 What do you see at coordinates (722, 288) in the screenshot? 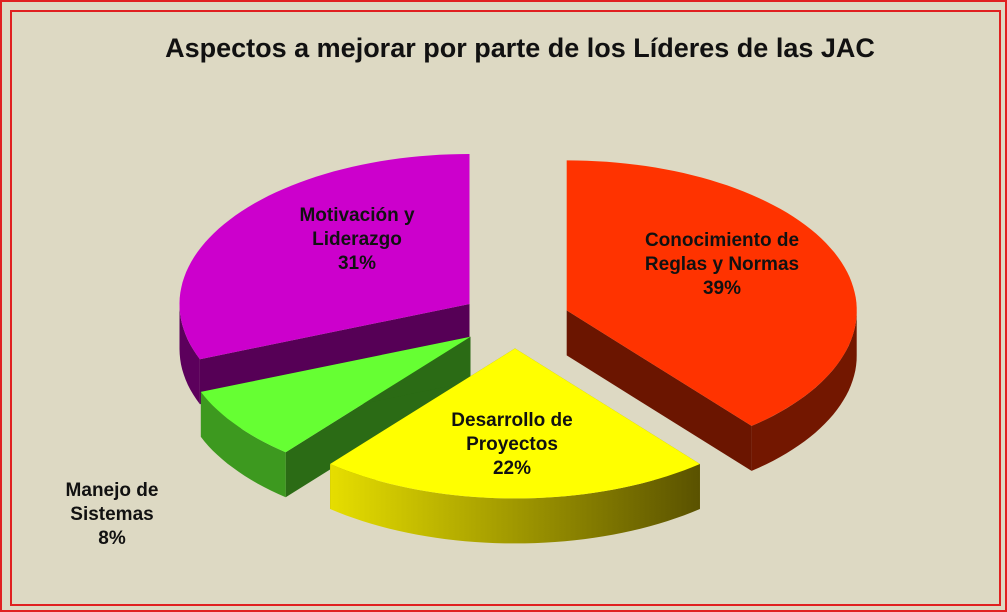
I see `value-label: 39%` at bounding box center [722, 288].